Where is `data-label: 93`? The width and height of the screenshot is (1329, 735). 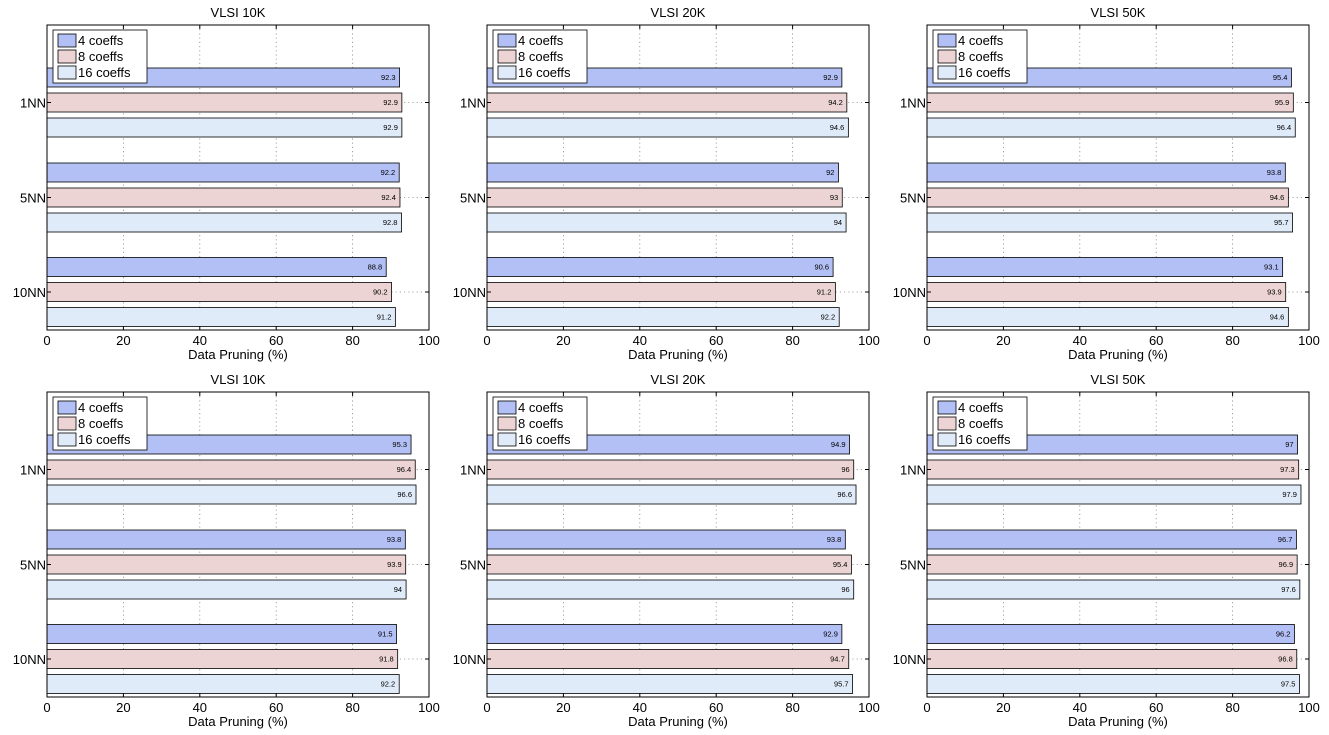 data-label: 93 is located at coordinates (834, 197).